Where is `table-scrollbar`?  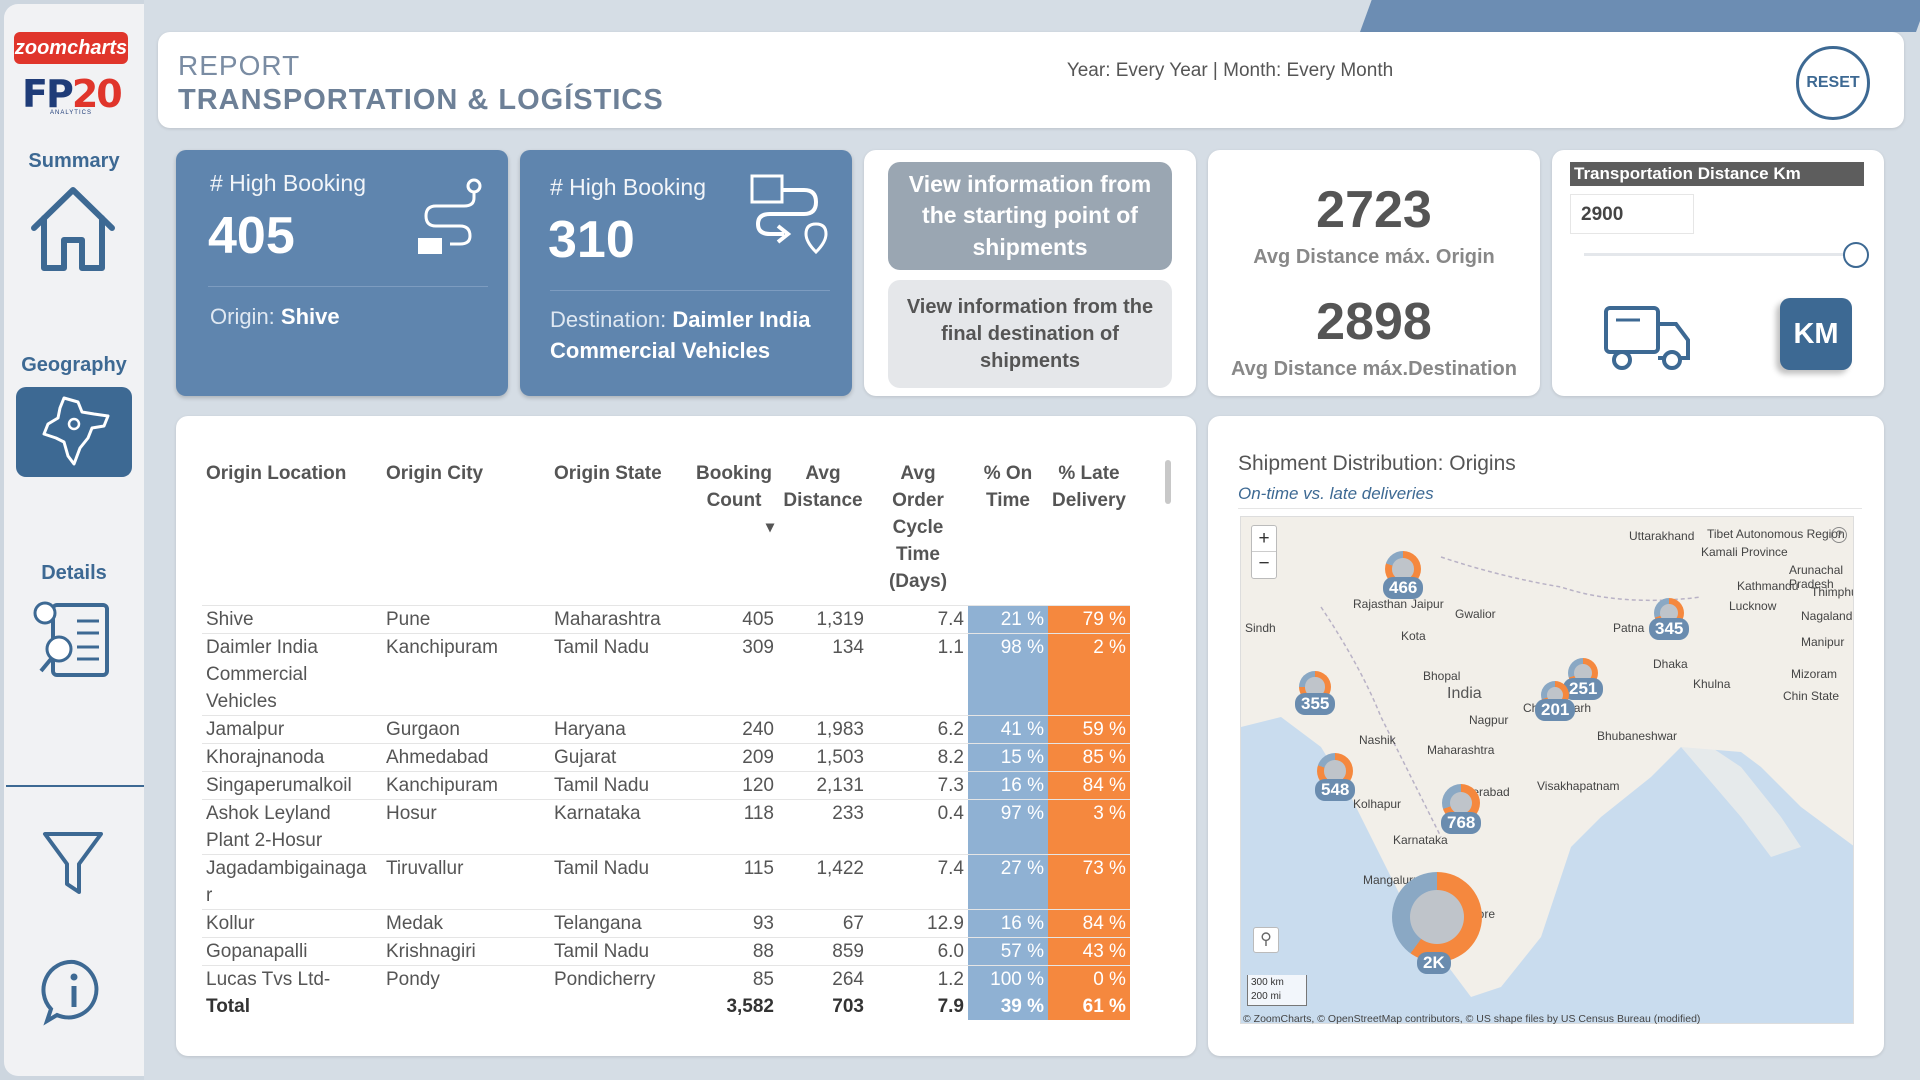 table-scrollbar is located at coordinates (1168, 482).